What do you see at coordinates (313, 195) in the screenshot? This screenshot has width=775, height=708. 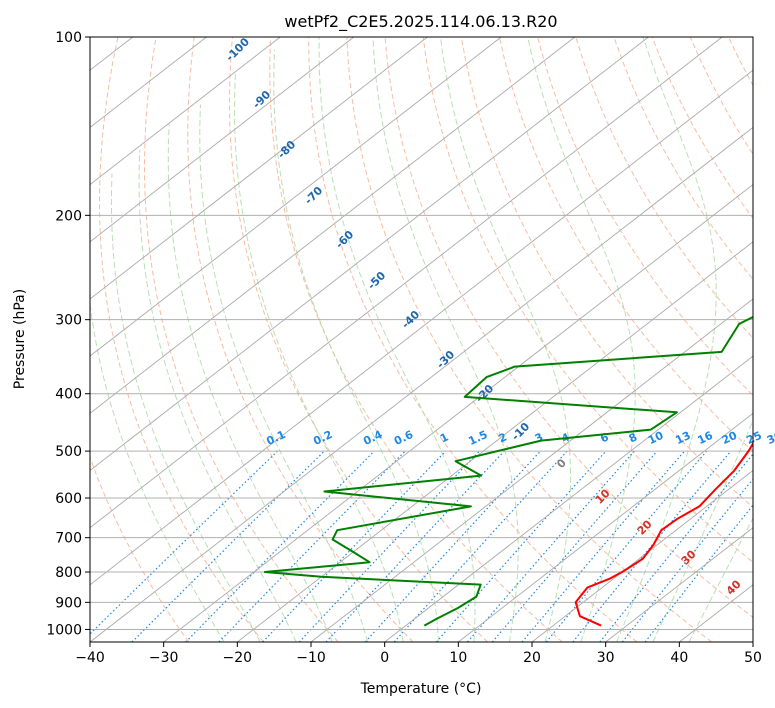 I see `isotherm-label: -70` at bounding box center [313, 195].